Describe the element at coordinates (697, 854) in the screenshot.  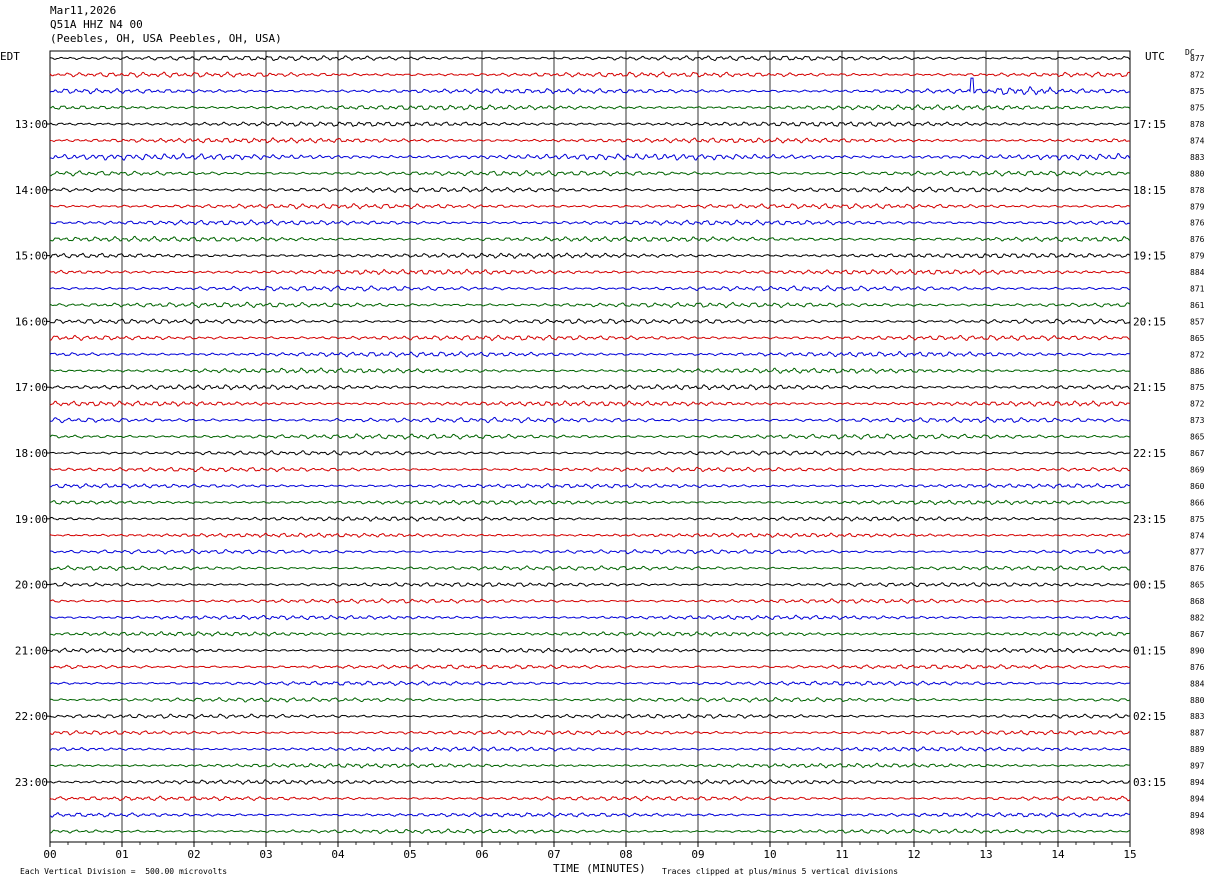
I see `x-tick-label: 09` at that location.